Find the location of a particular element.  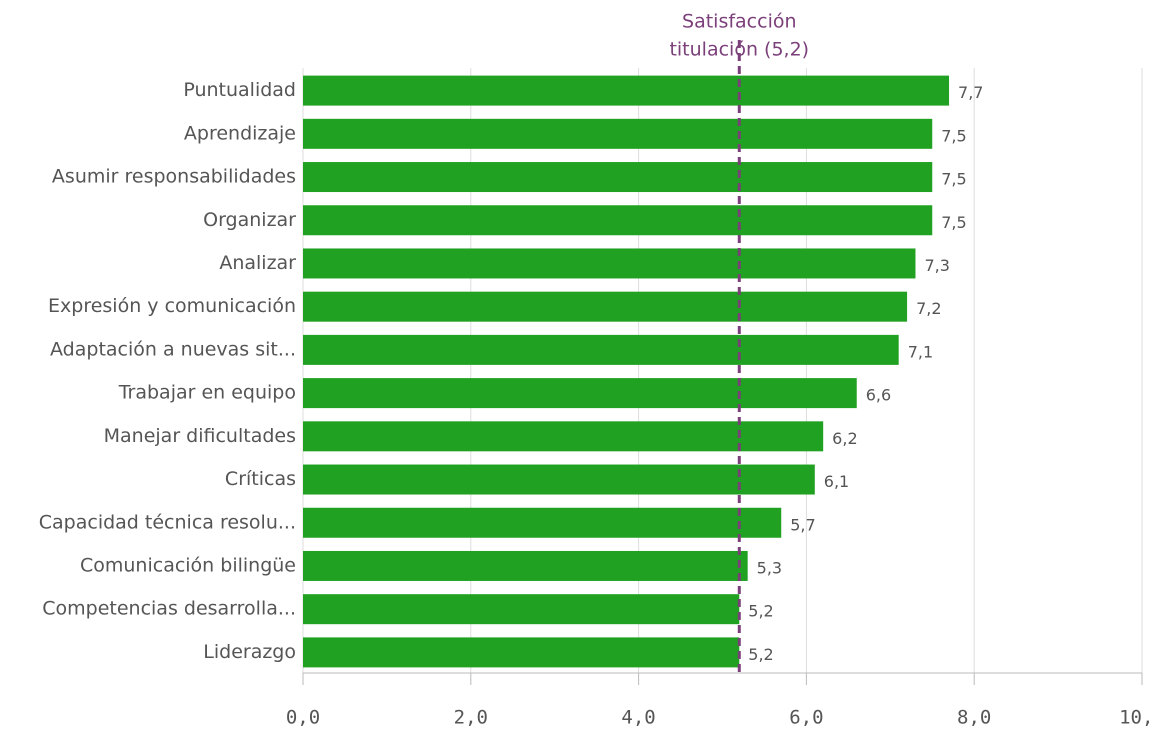

x-tick-label: 8,0 is located at coordinates (974, 718).